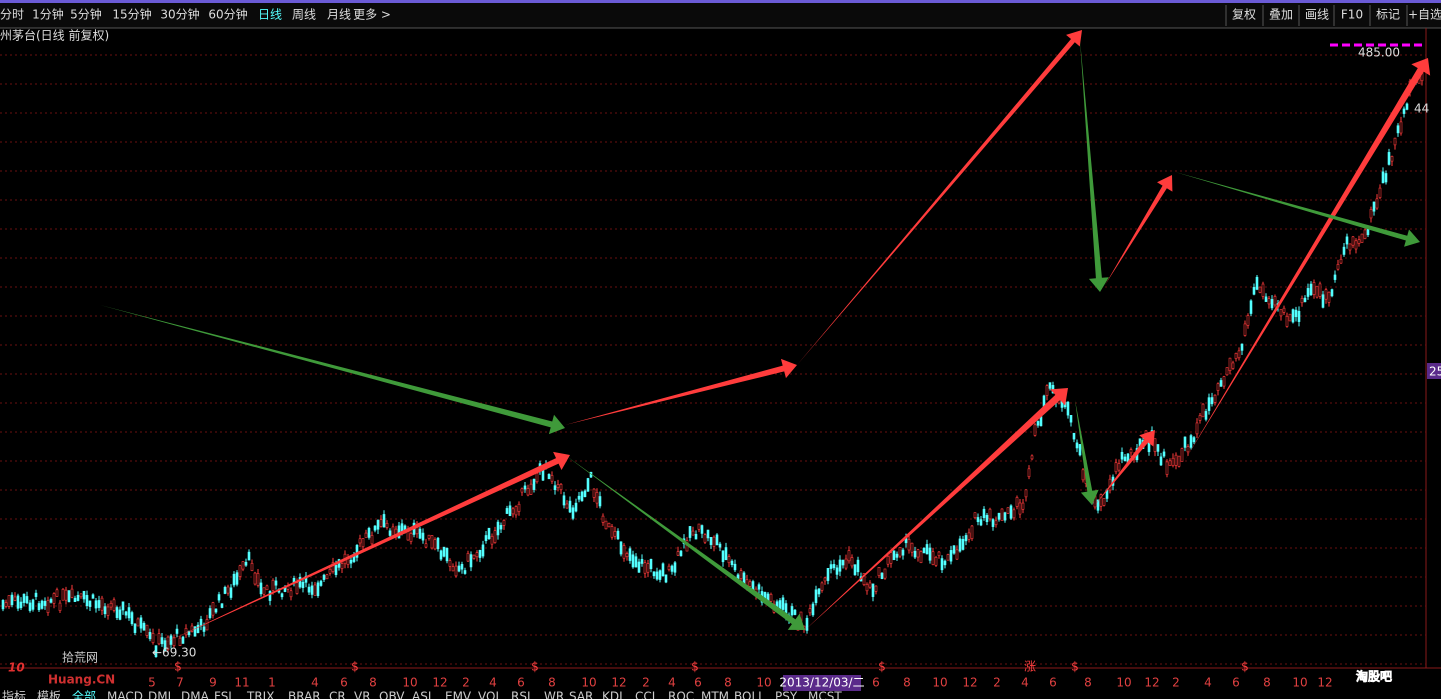  What do you see at coordinates (227, 14) in the screenshot?
I see `period-tab: 60分钟` at bounding box center [227, 14].